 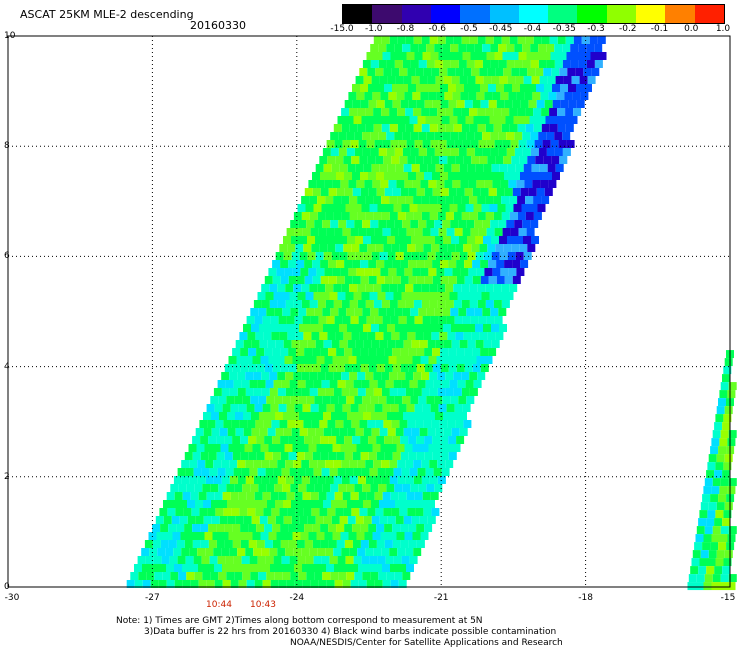 What do you see at coordinates (416, 14) in the screenshot?
I see `colorbar-segment` at bounding box center [416, 14].